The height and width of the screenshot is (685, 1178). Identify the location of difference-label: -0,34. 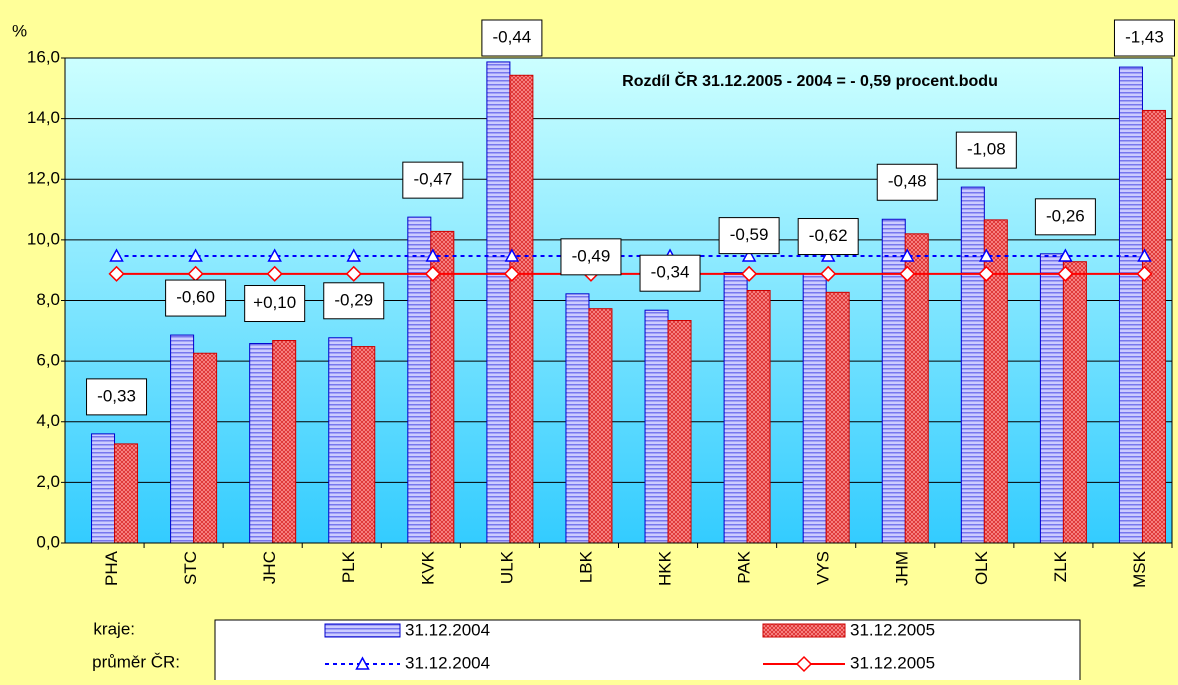
(670, 272).